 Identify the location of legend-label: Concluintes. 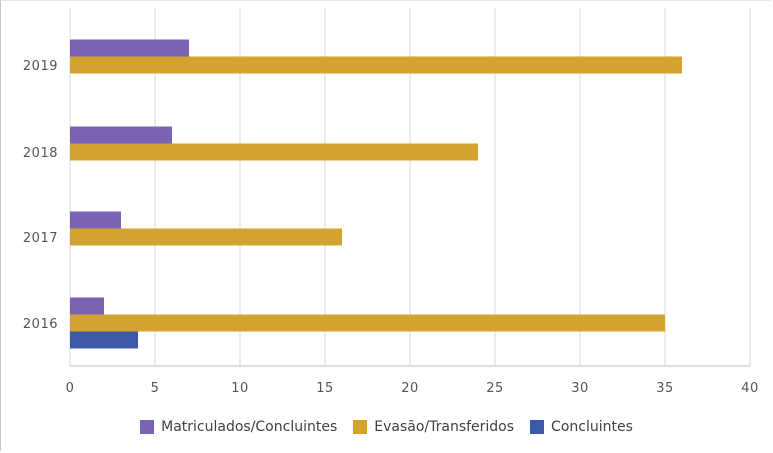
(592, 427).